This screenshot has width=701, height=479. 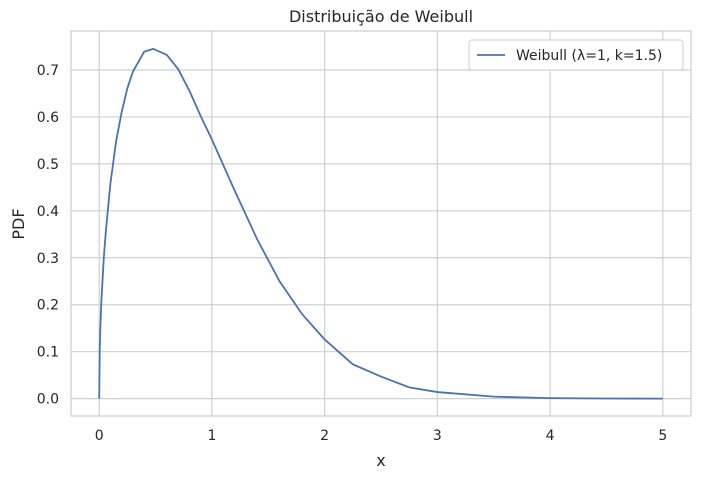 I want to click on x-tick-label: 2, so click(x=324, y=436).